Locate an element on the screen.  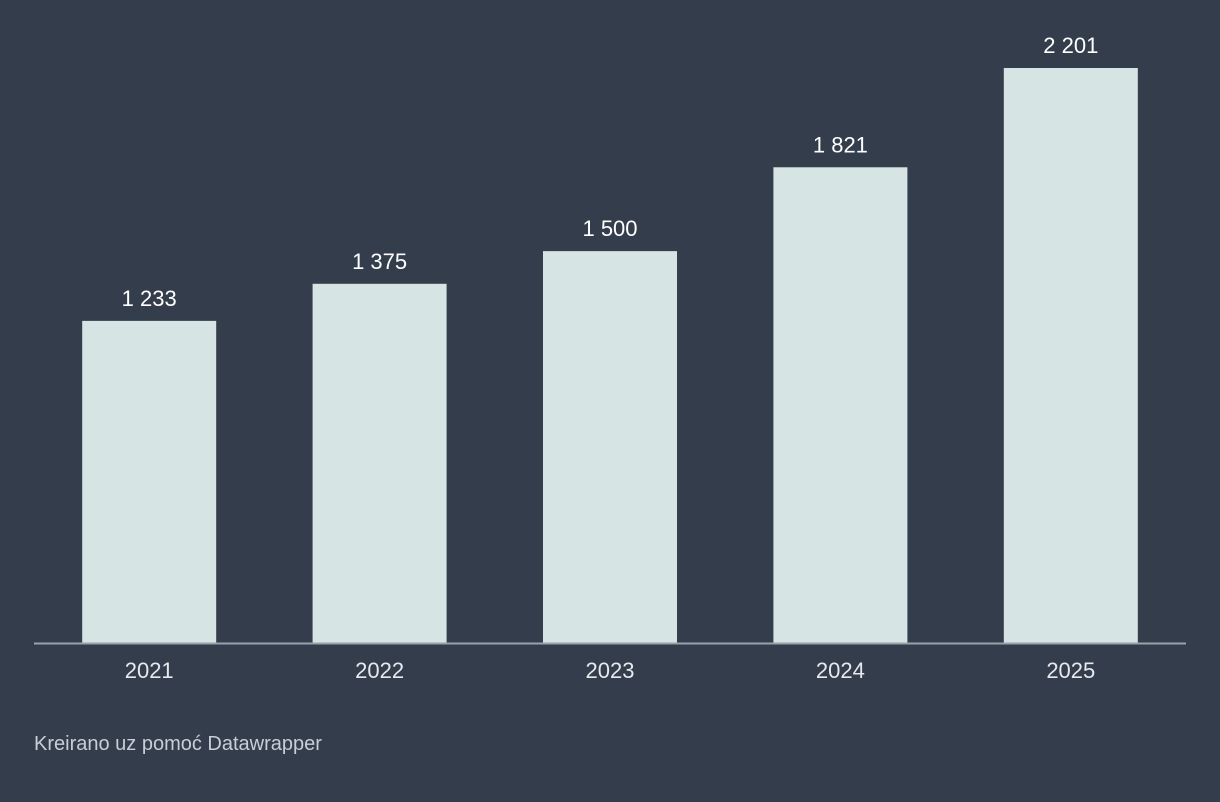
bar-2024 is located at coordinates (840, 405).